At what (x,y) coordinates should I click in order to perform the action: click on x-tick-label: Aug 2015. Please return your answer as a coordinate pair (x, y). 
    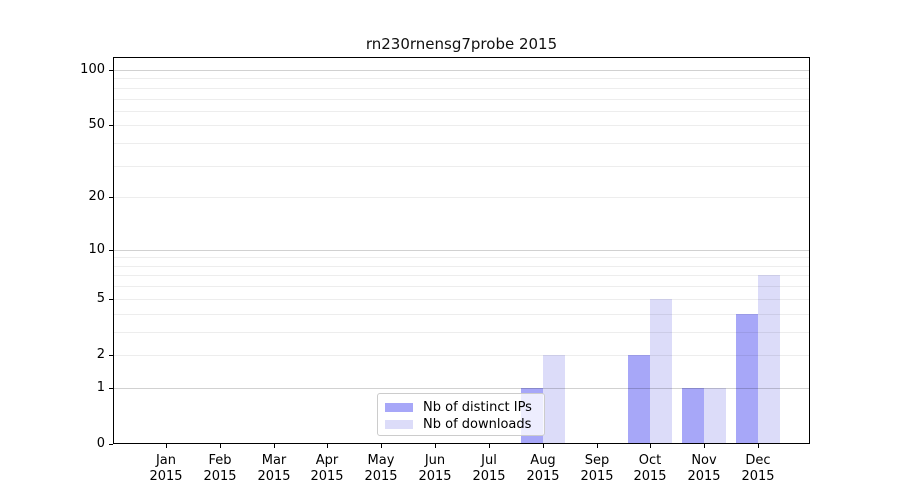
    Looking at the image, I should click on (543, 469).